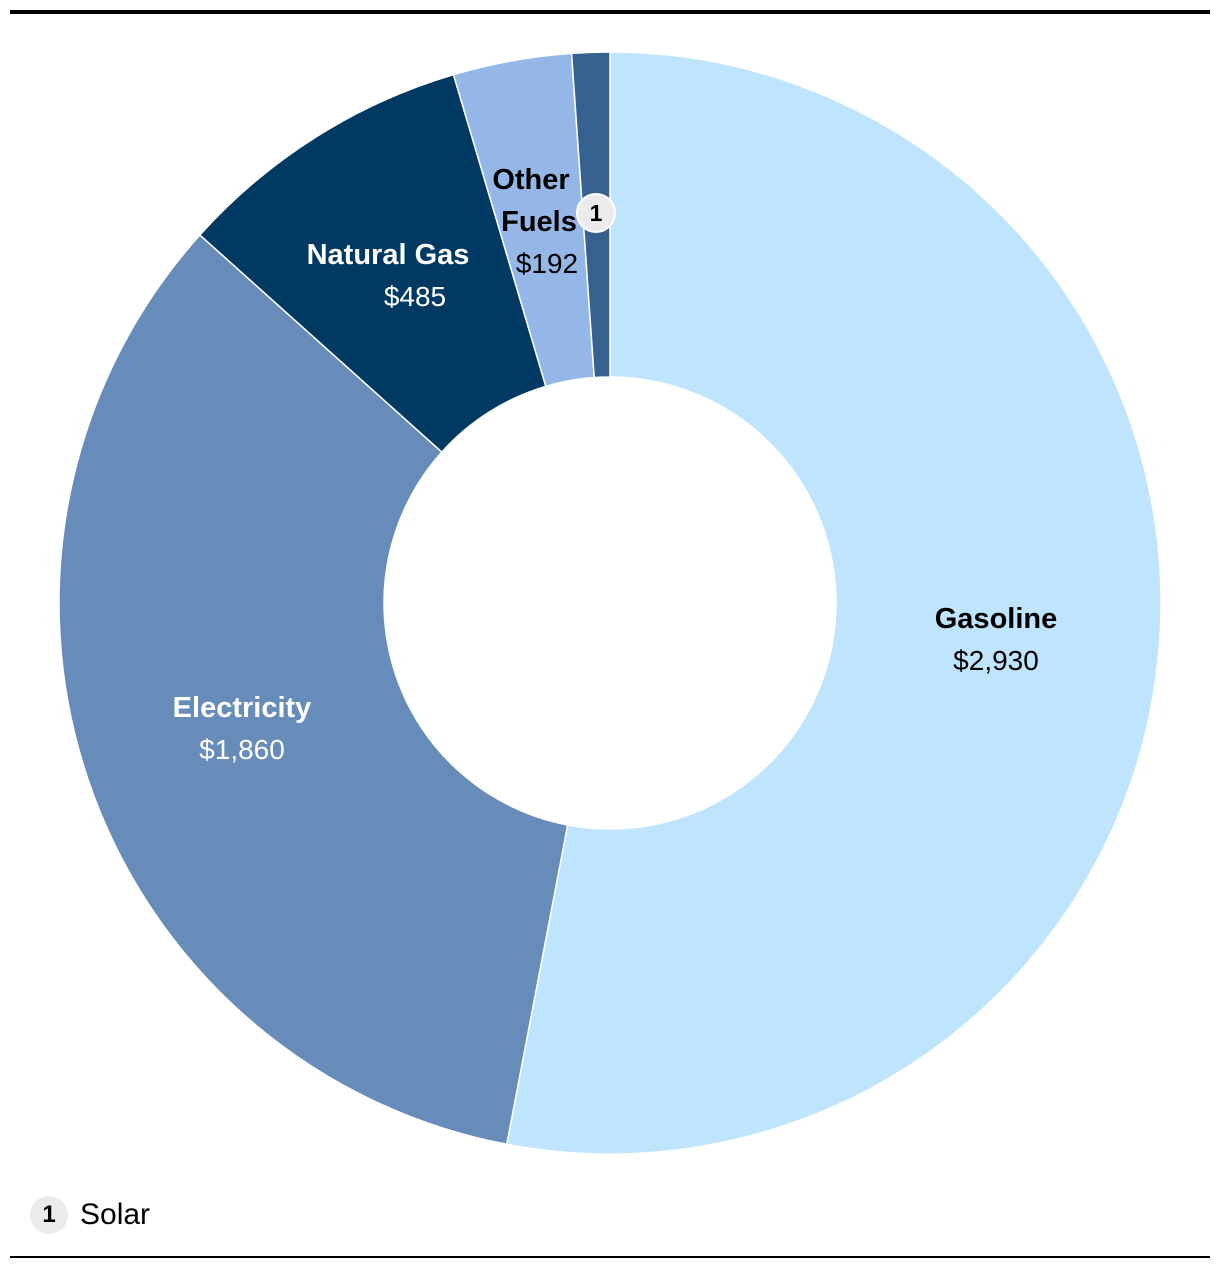 The image size is (1220, 1270). What do you see at coordinates (996, 660) in the screenshot?
I see `slice-gasoline-value: $2,930` at bounding box center [996, 660].